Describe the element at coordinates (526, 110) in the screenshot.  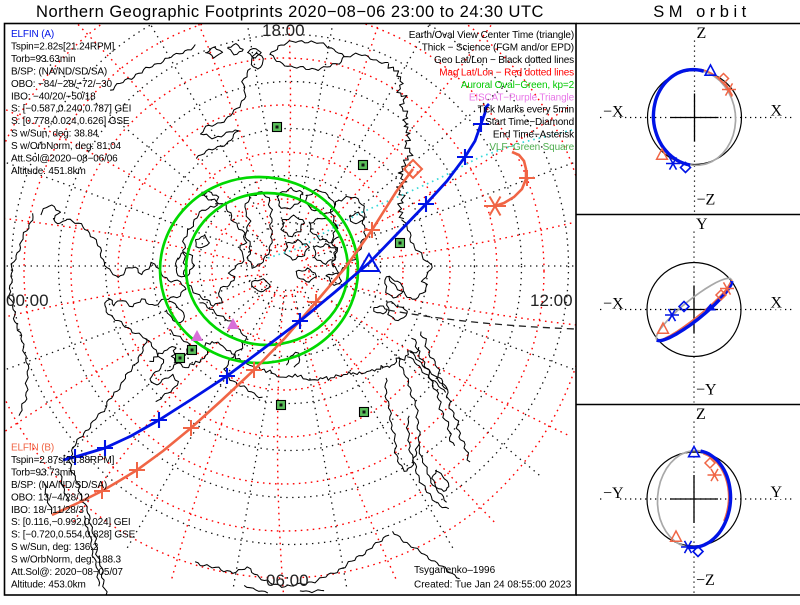
I see `svg-text: Tick Marks every 5min` at that location.